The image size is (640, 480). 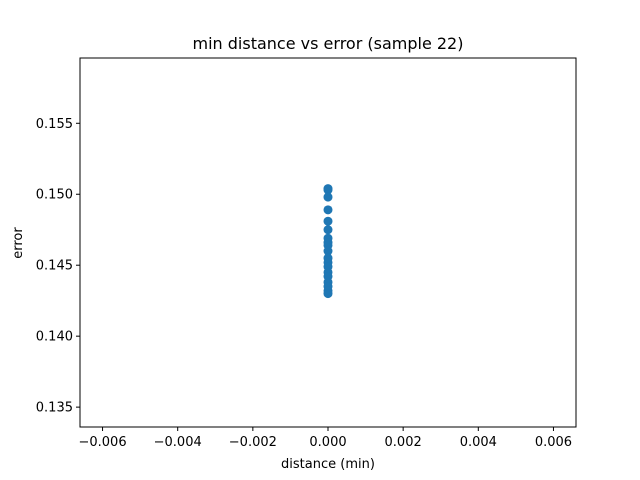 What do you see at coordinates (478, 442) in the screenshot?
I see `x-tick-label-6: 0.004` at bounding box center [478, 442].